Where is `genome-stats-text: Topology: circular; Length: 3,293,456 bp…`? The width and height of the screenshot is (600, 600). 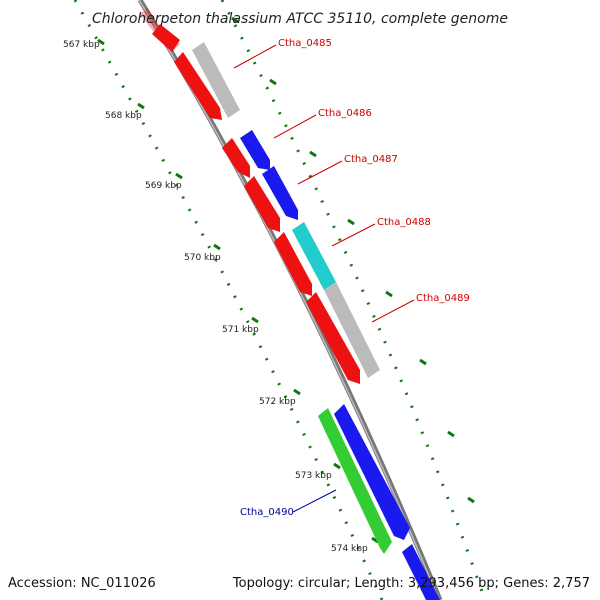
genome-stats-text: Topology: circular; Length: 3,293,456 bp… is located at coordinates (411, 583).